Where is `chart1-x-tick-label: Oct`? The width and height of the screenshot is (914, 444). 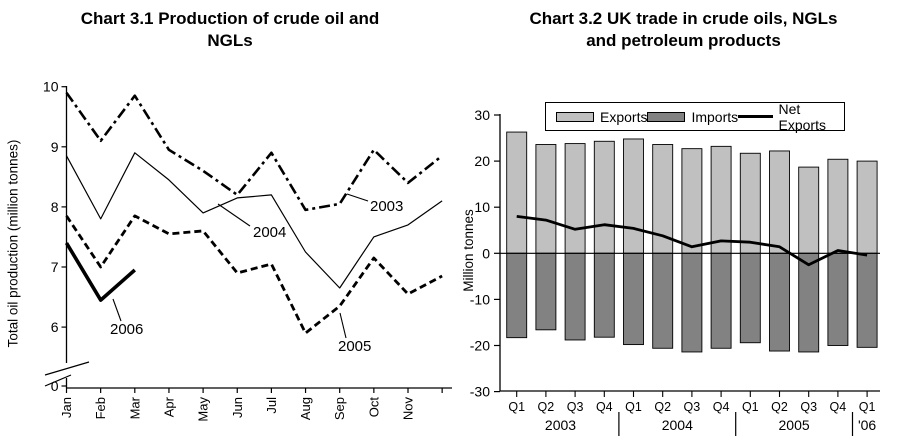 chart1-x-tick-label: Oct is located at coordinates (373, 407).